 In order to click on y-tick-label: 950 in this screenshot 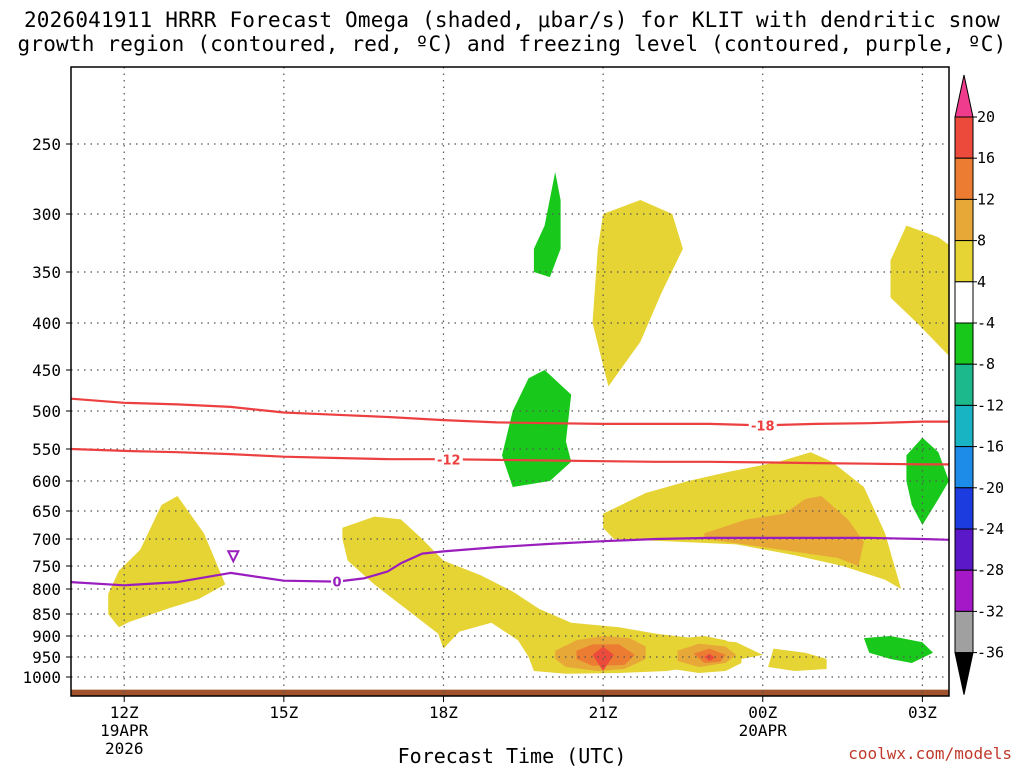, I will do `click(46, 657)`.